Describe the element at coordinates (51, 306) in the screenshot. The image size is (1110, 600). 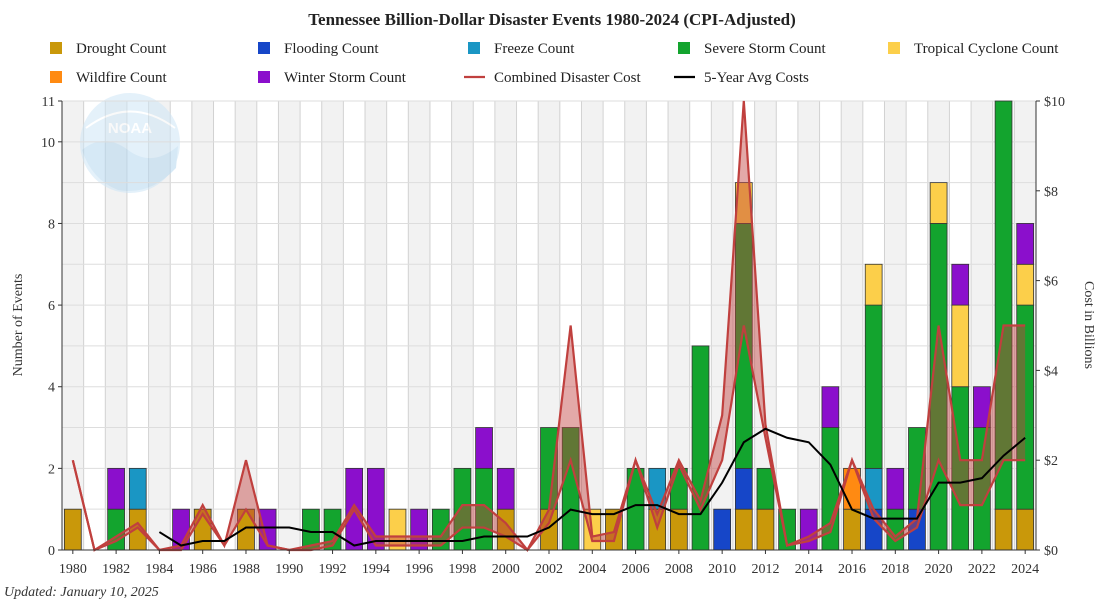
I see `y-tick-label: 6` at that location.